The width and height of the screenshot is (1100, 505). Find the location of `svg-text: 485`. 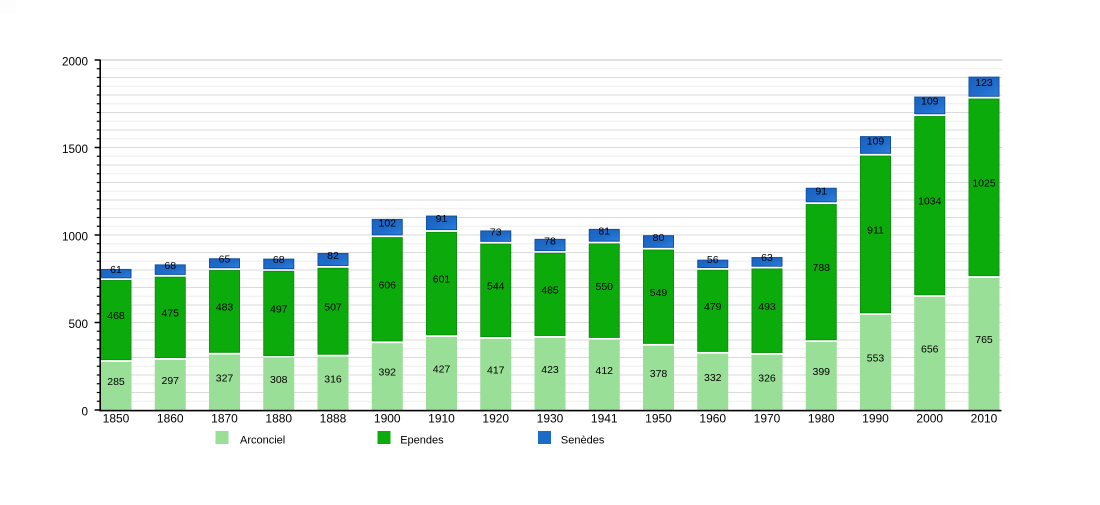

svg-text: 485 is located at coordinates (550, 291).